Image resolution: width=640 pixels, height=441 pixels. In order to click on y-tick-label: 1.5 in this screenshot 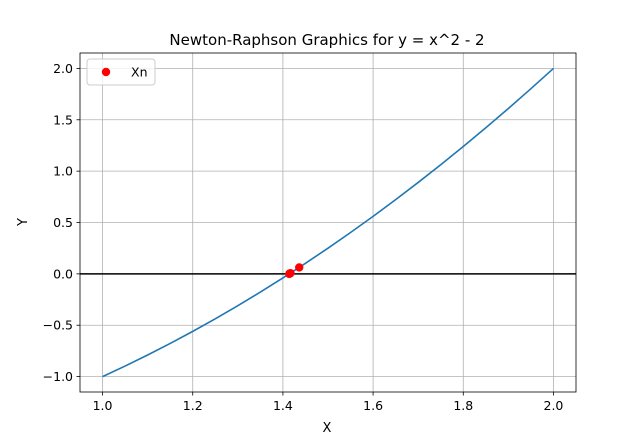, I will do `click(63, 119)`.